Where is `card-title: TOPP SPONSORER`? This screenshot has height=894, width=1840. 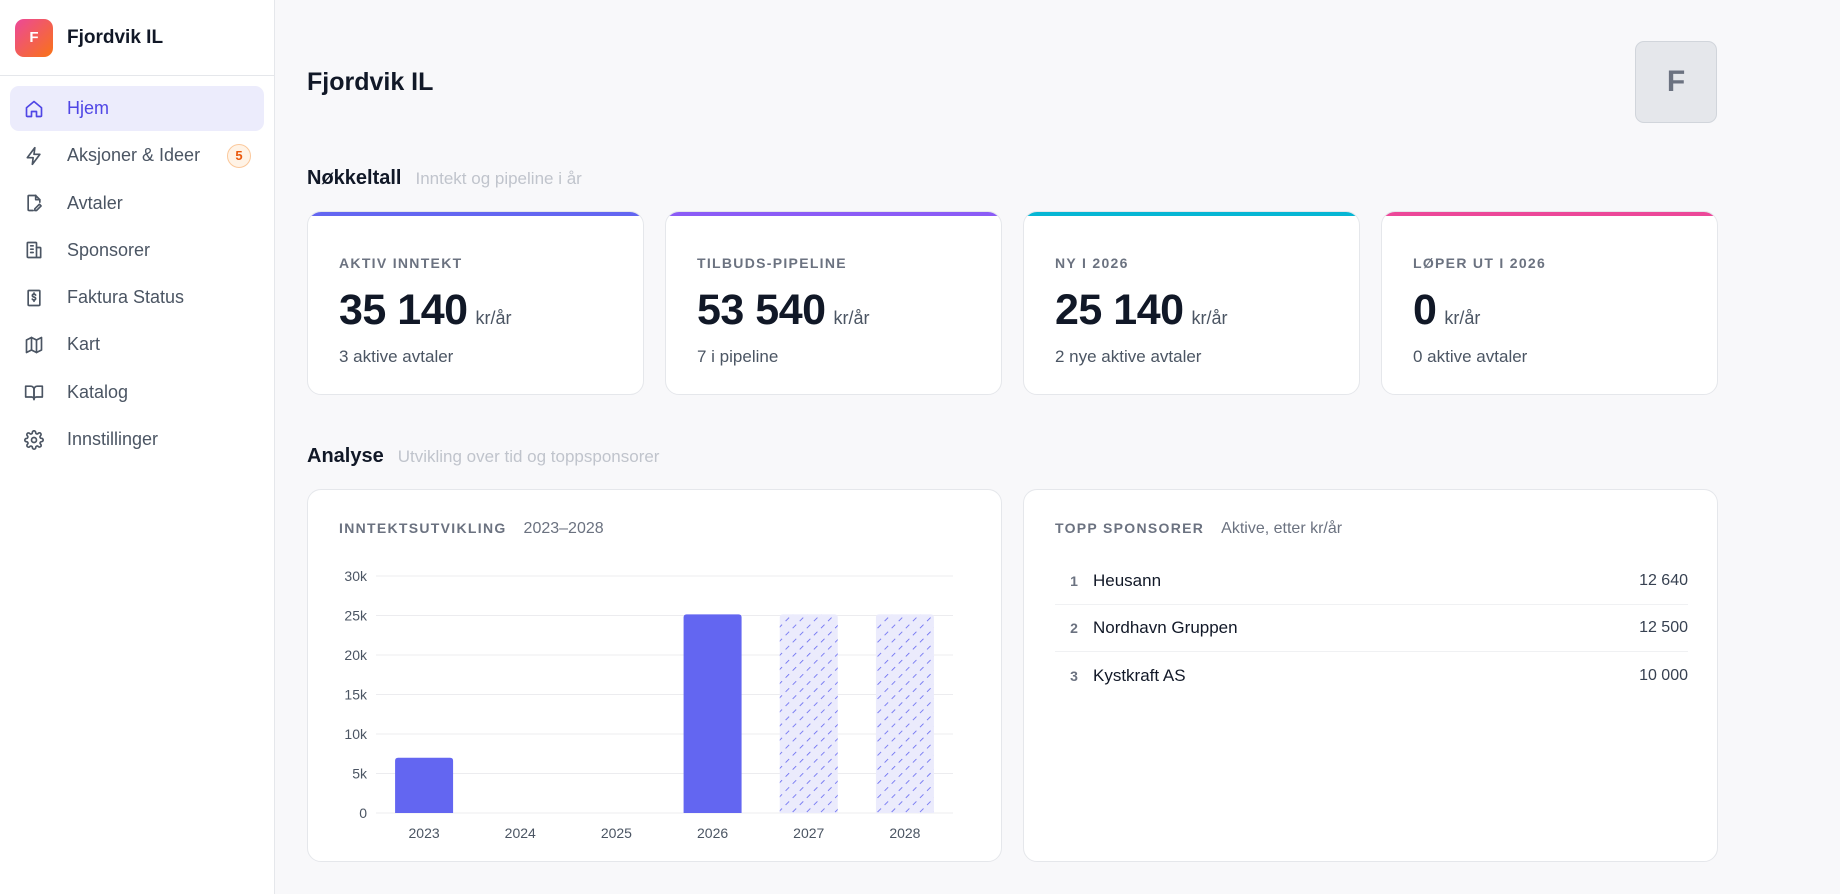
card-title: TOPP SPONSORER is located at coordinates (1130, 528).